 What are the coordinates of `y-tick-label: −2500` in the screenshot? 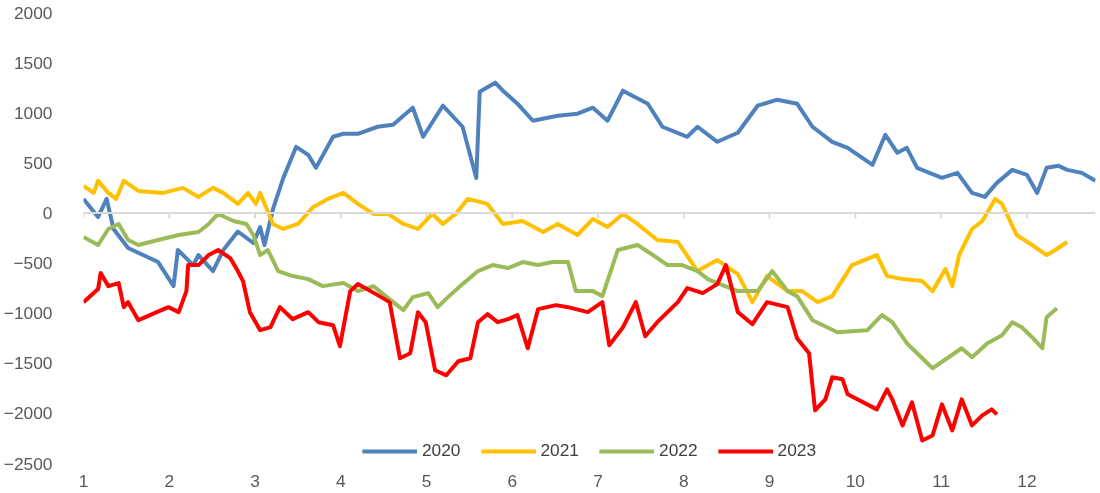 It's located at (28, 463).